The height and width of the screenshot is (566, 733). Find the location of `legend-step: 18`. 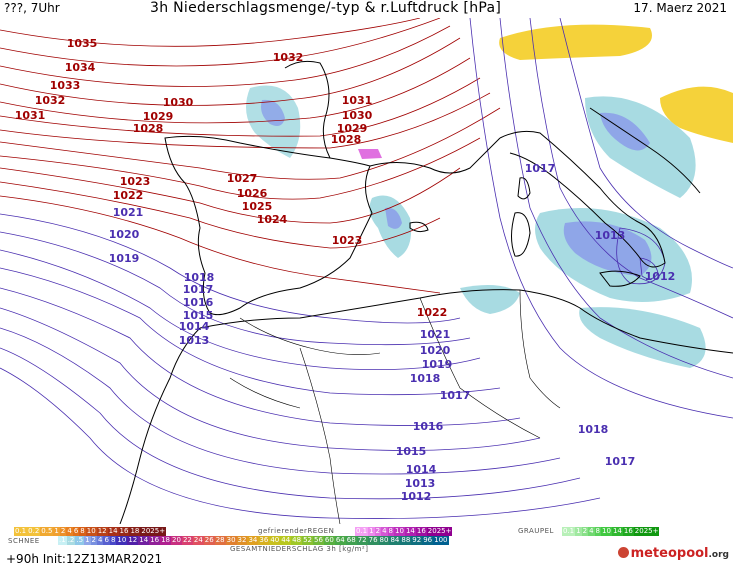

legend-step: 18 is located at coordinates (166, 540).